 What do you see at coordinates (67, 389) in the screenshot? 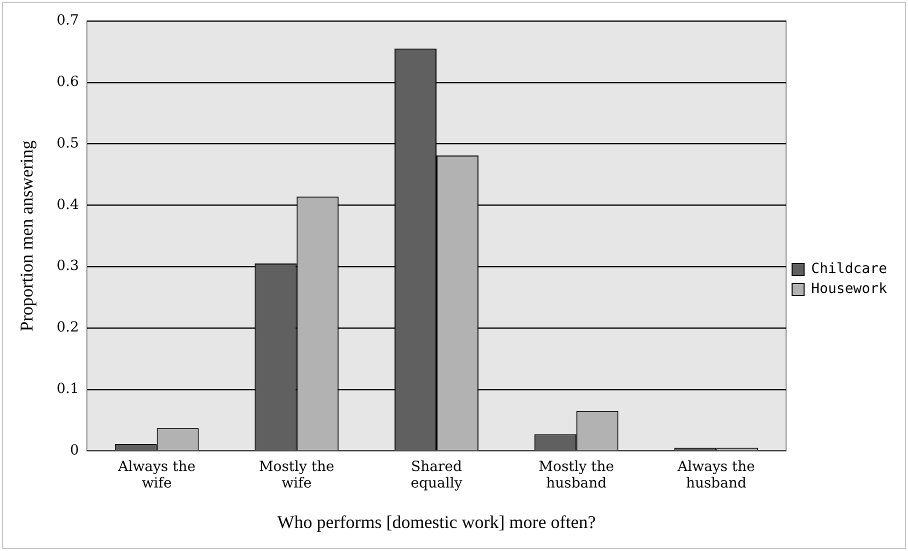
I see `y-tick-label: 0.1` at bounding box center [67, 389].